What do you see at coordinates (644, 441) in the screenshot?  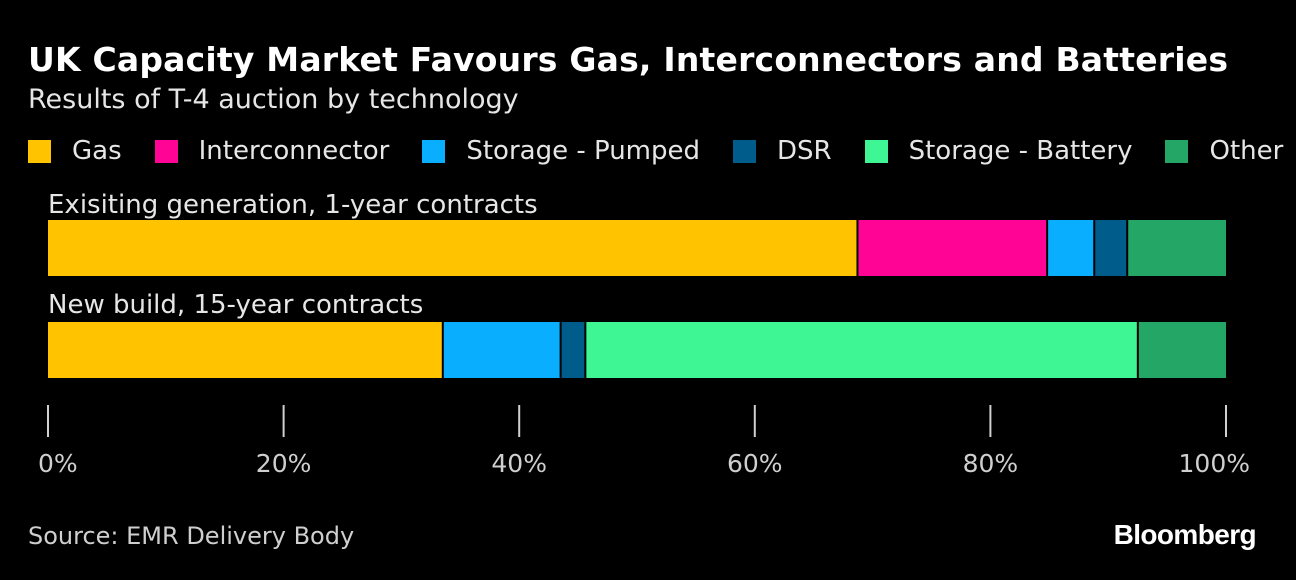 I see `x-axis: 0% 20% 40% 60% 80% 100%` at bounding box center [644, 441].